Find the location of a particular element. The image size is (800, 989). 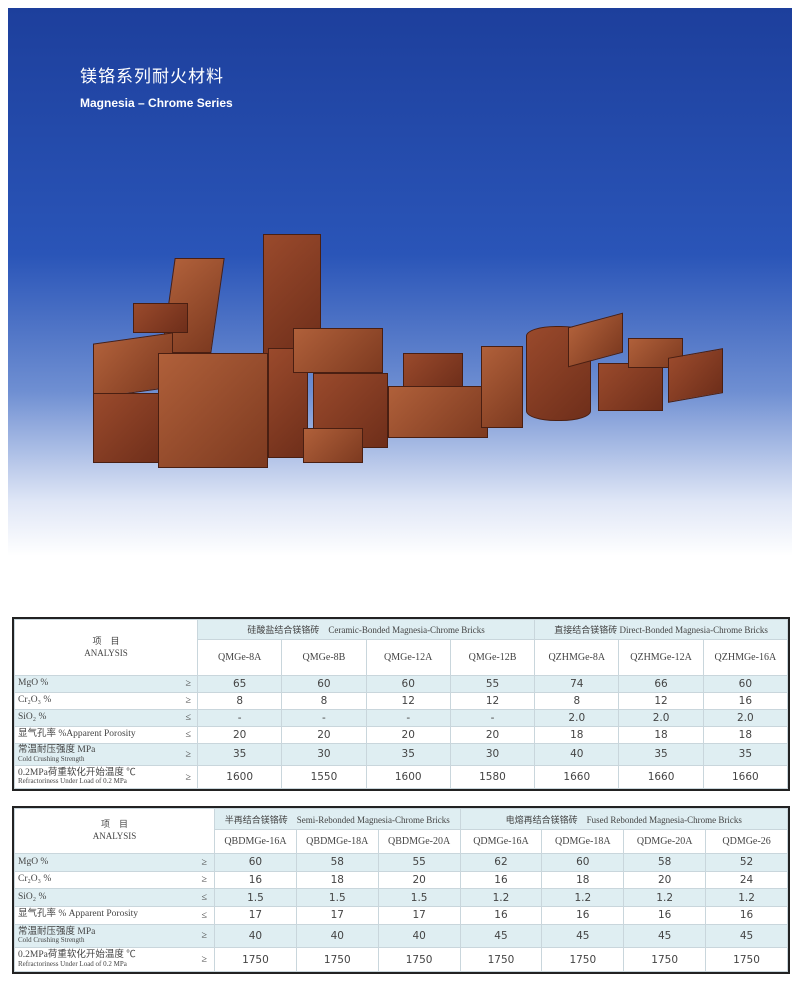

value-cell: 24 is located at coordinates (746, 880).